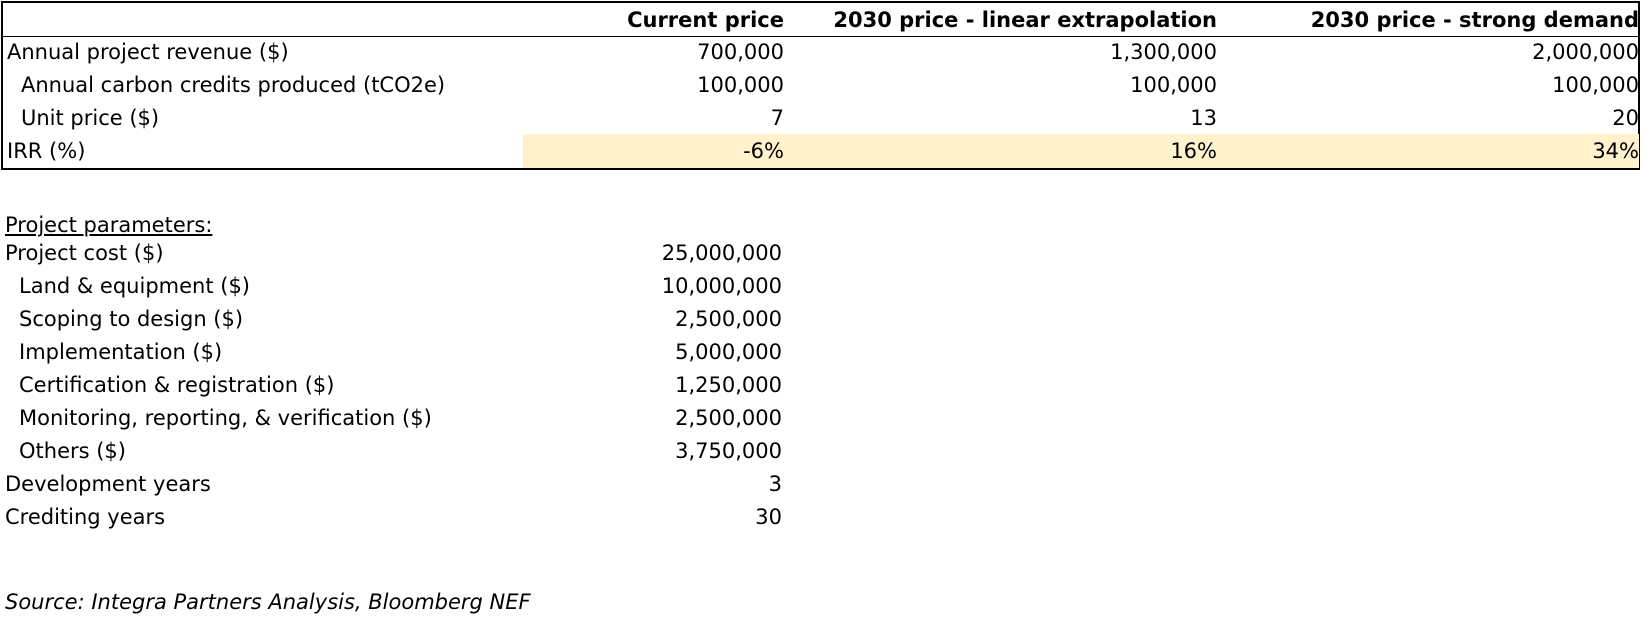 The height and width of the screenshot is (620, 1643). Describe the element at coordinates (777, 118) in the screenshot. I see `cell-value: 7` at that location.